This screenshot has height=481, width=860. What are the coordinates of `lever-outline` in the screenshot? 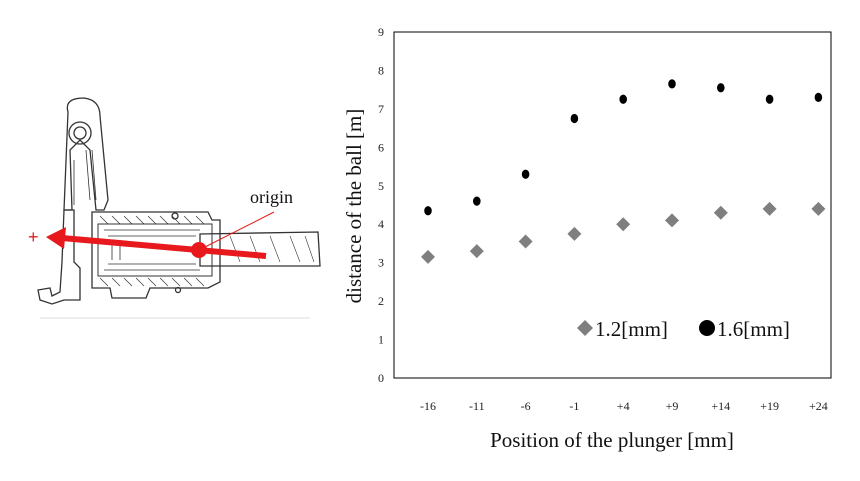 It's located at (86, 154).